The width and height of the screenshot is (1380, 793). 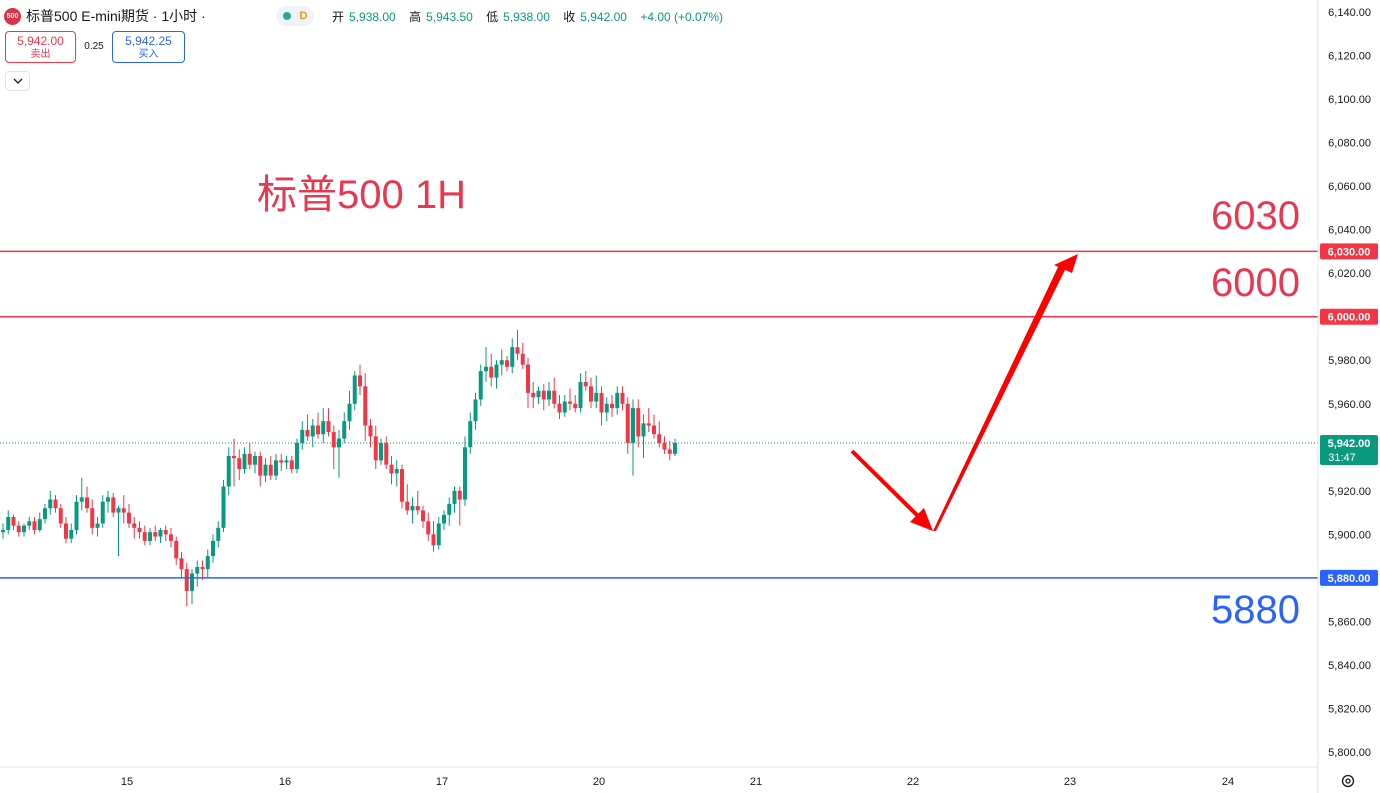 What do you see at coordinates (17, 81) in the screenshot?
I see `collapse-button` at bounding box center [17, 81].